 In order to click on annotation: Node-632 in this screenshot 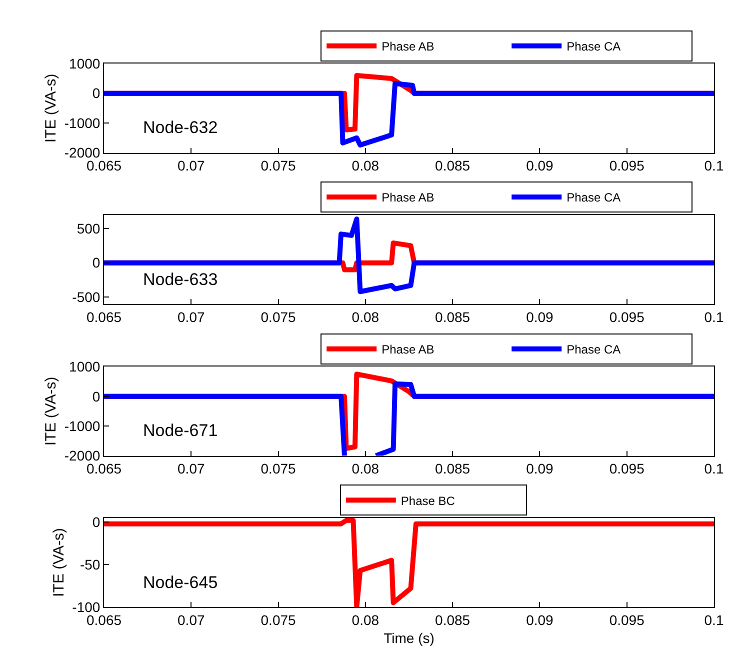, I will do `click(180, 127)`.